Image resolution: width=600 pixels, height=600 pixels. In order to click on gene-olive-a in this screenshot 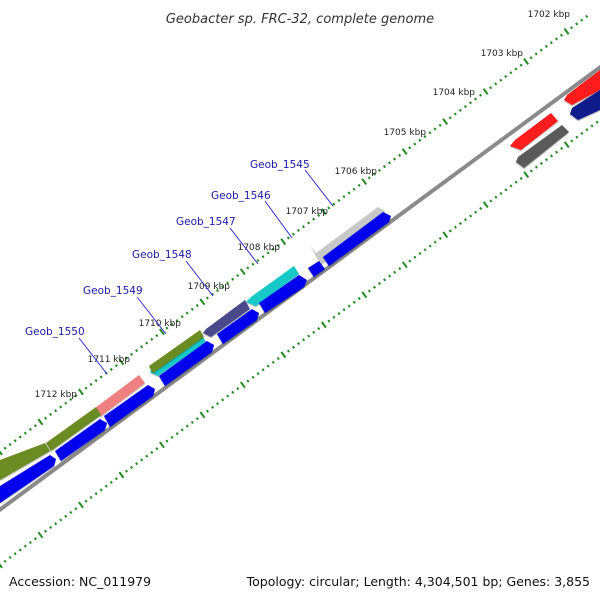, I will do `click(73, 429)`.